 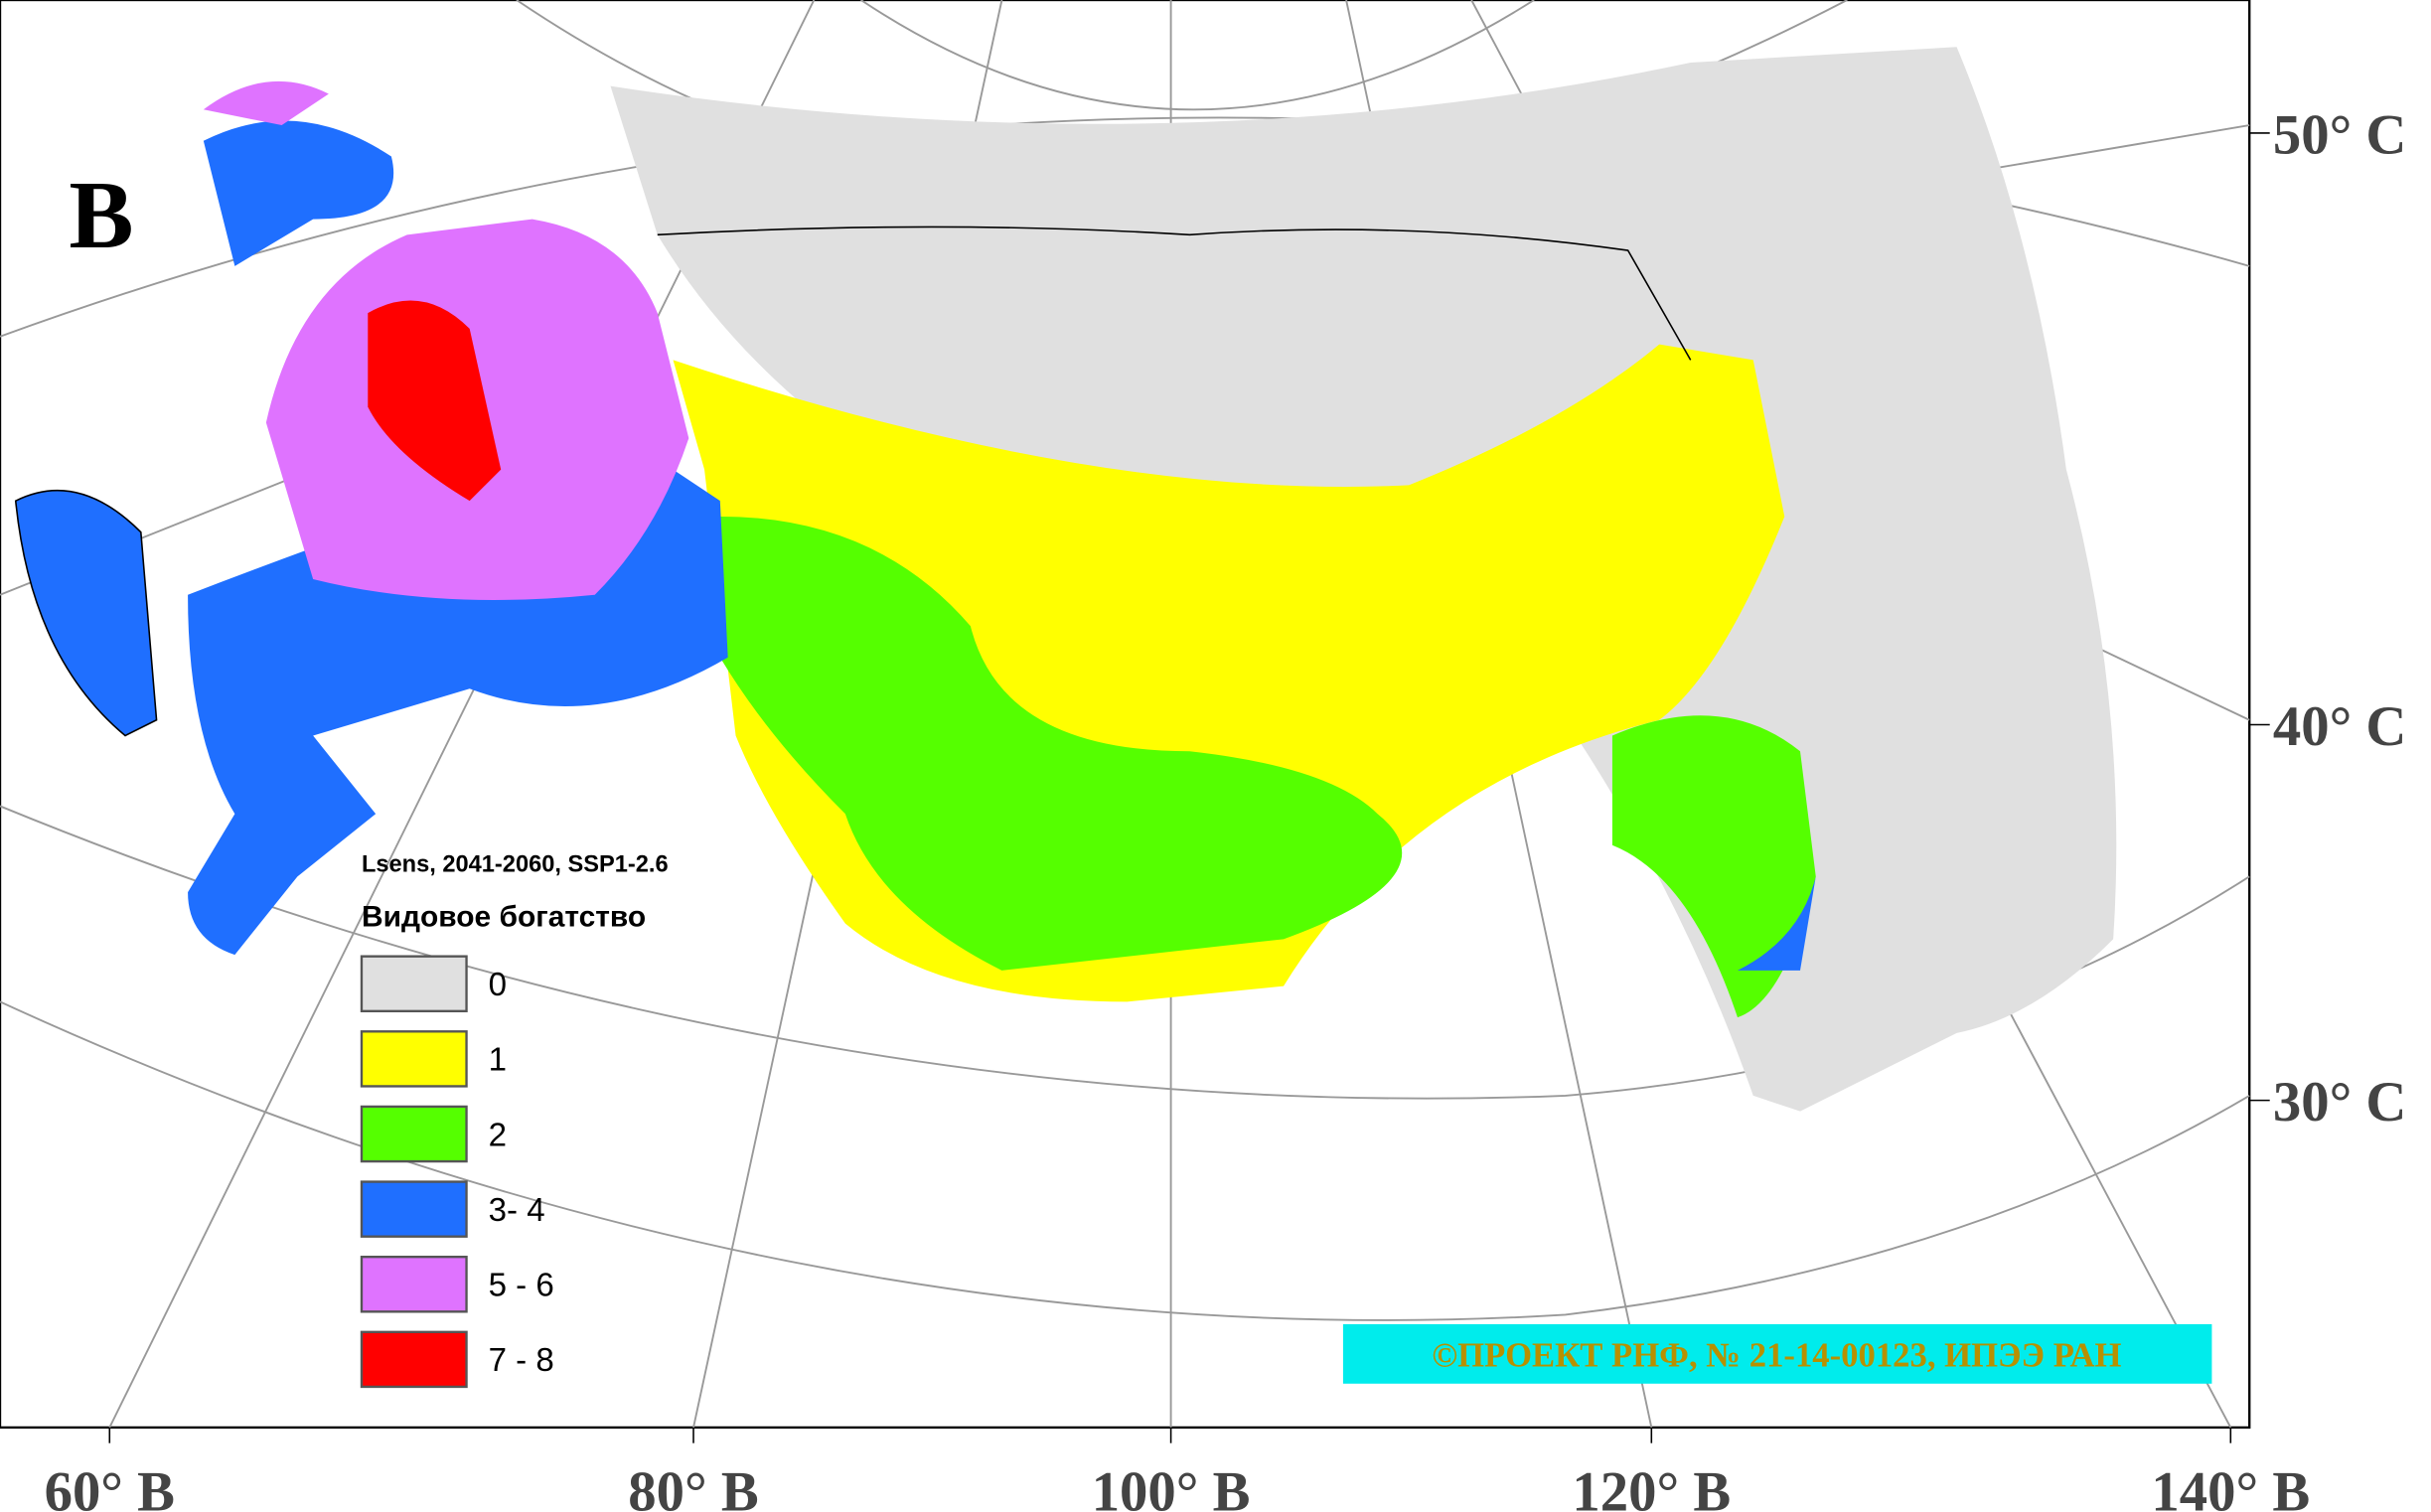 What do you see at coordinates (498, 985) in the screenshot?
I see `legend-label: 0` at bounding box center [498, 985].